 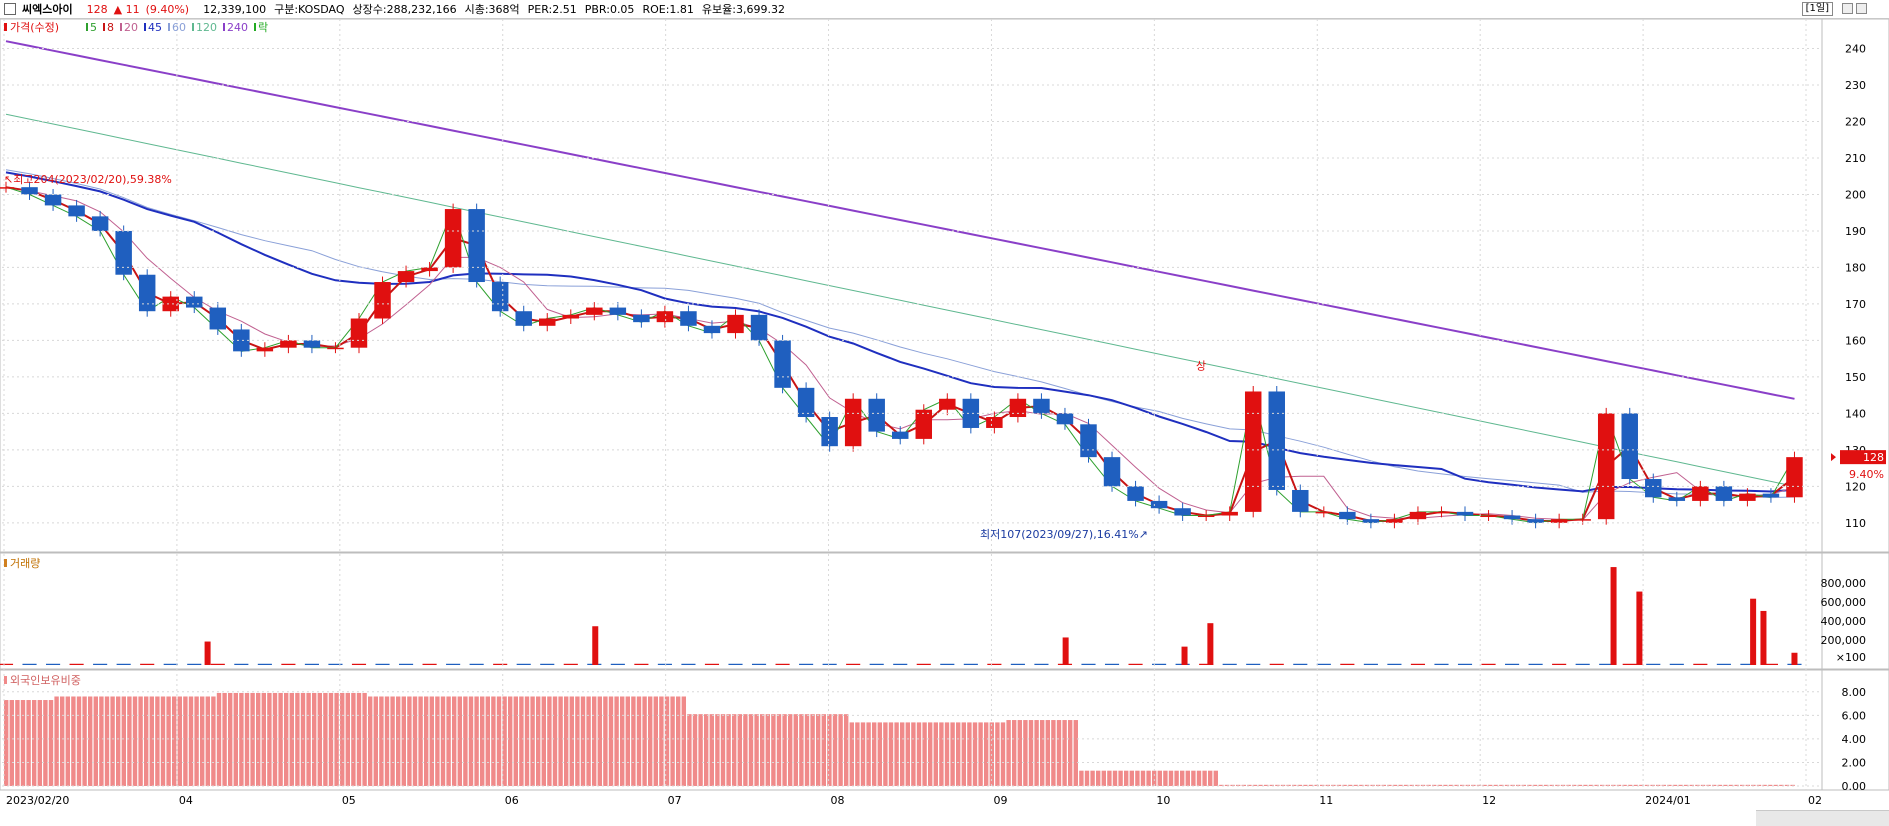 What do you see at coordinates (5, 680) in the screenshot?
I see `foreign-legend-swatch` at bounding box center [5, 680].